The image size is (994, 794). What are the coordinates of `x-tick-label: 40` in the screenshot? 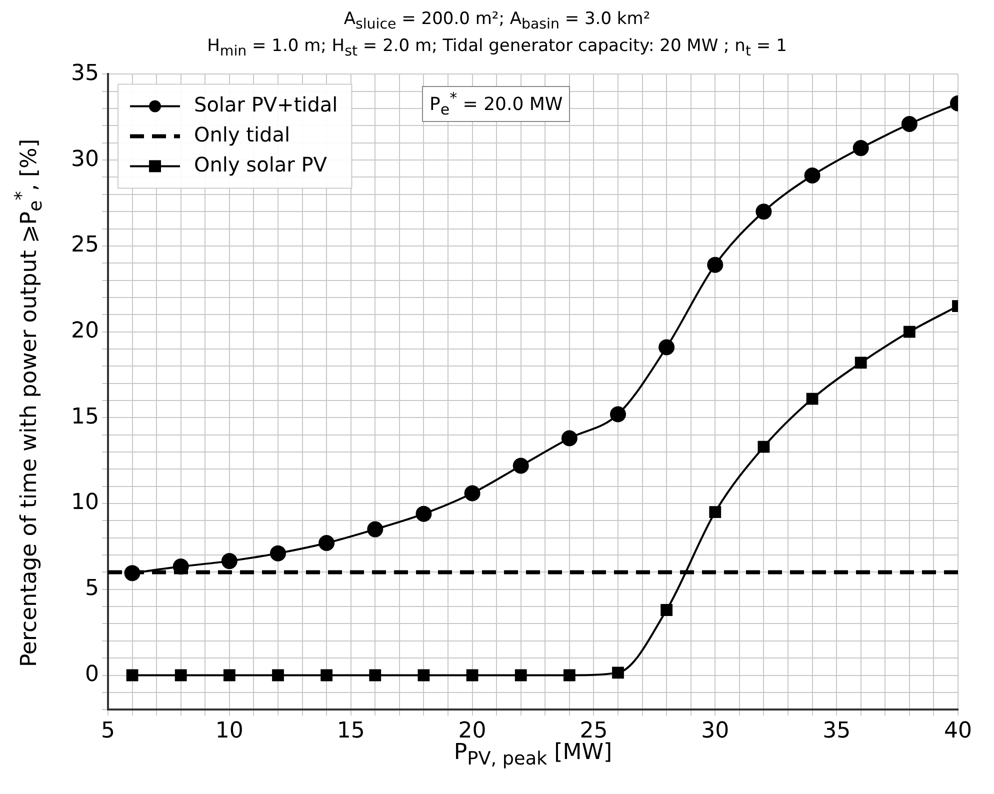 It's located at (958, 731).